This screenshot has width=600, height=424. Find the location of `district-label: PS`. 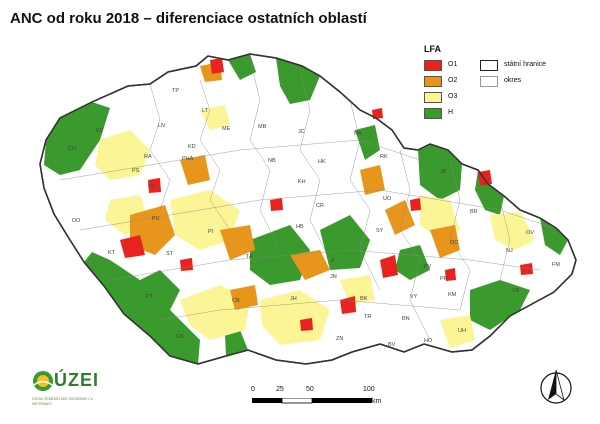

district-label: PS is located at coordinates (136, 171).